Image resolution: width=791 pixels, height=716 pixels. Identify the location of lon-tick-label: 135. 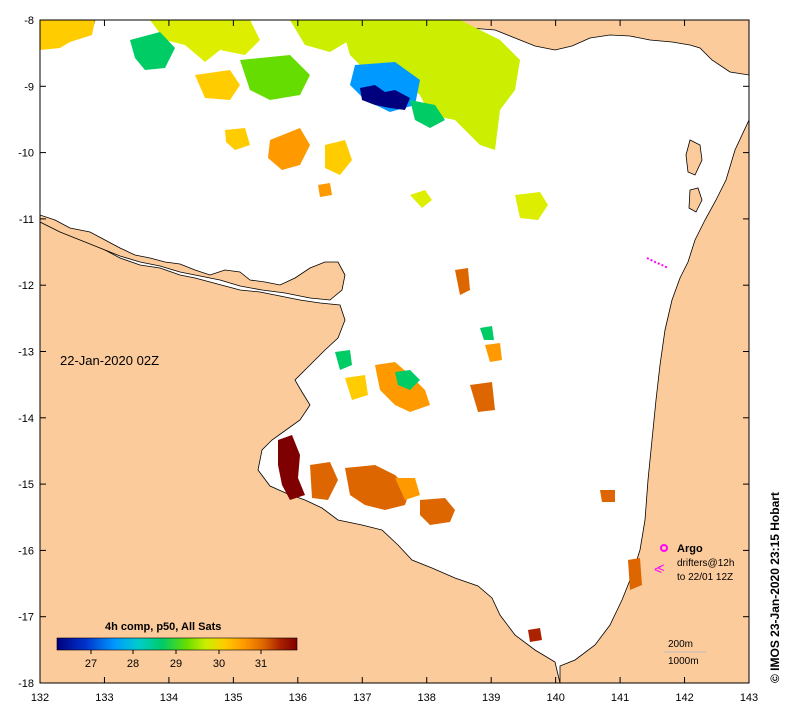
(233, 698).